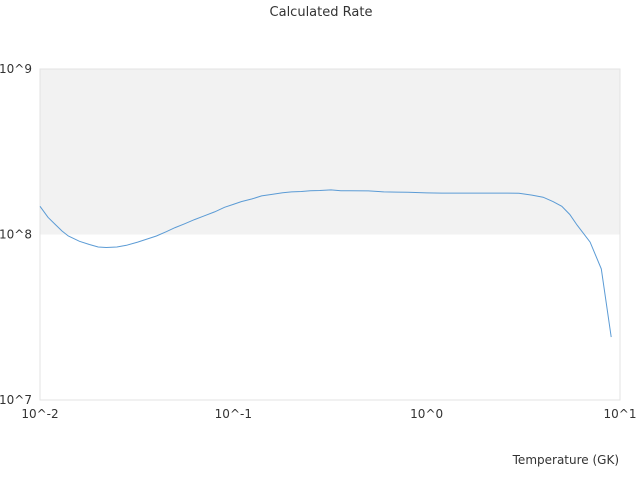 The height and width of the screenshot is (480, 640). Describe the element at coordinates (620, 414) in the screenshot. I see `x-tick-label: 10^1` at that location.